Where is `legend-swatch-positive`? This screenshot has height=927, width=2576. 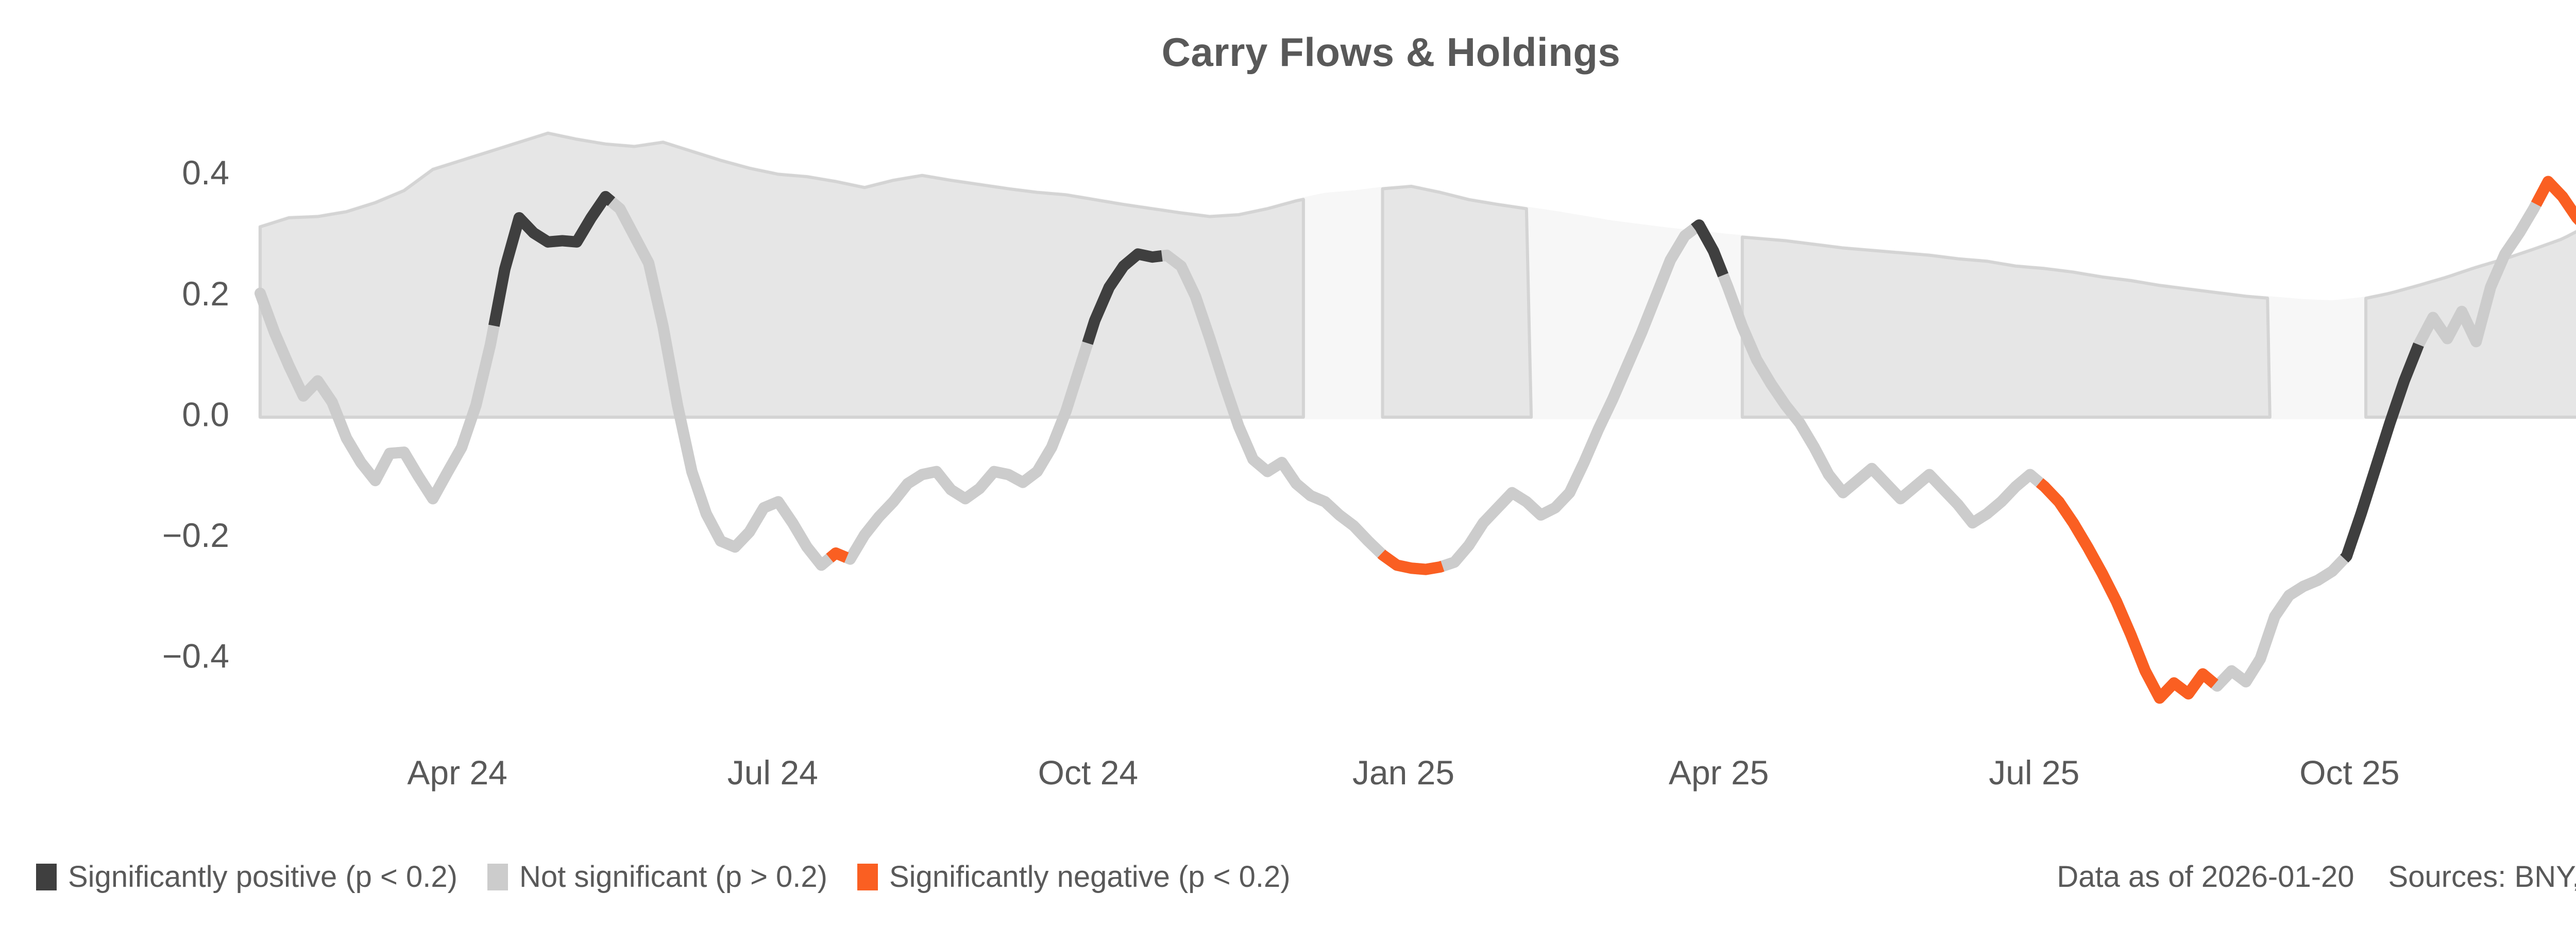
legend-swatch-positive is located at coordinates (46, 877).